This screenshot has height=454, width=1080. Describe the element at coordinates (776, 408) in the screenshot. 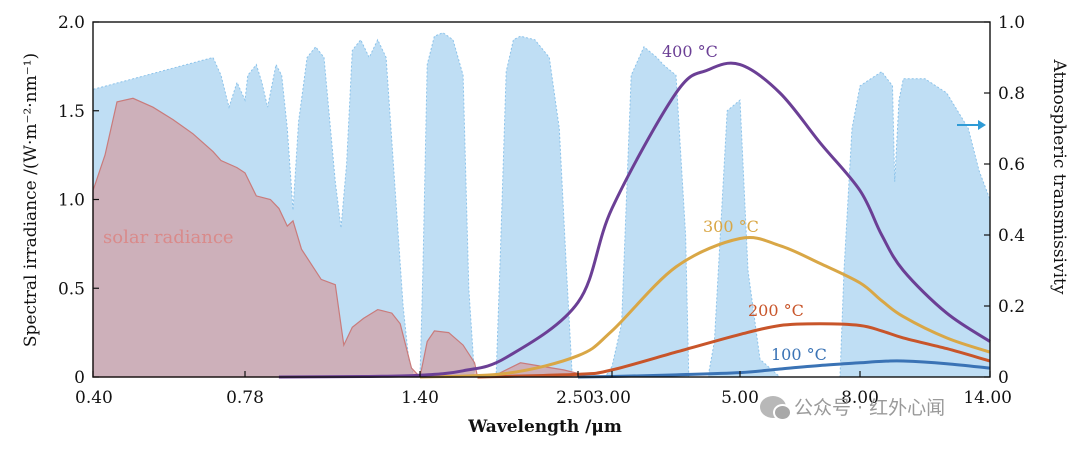

I see `wechat-icon` at that location.